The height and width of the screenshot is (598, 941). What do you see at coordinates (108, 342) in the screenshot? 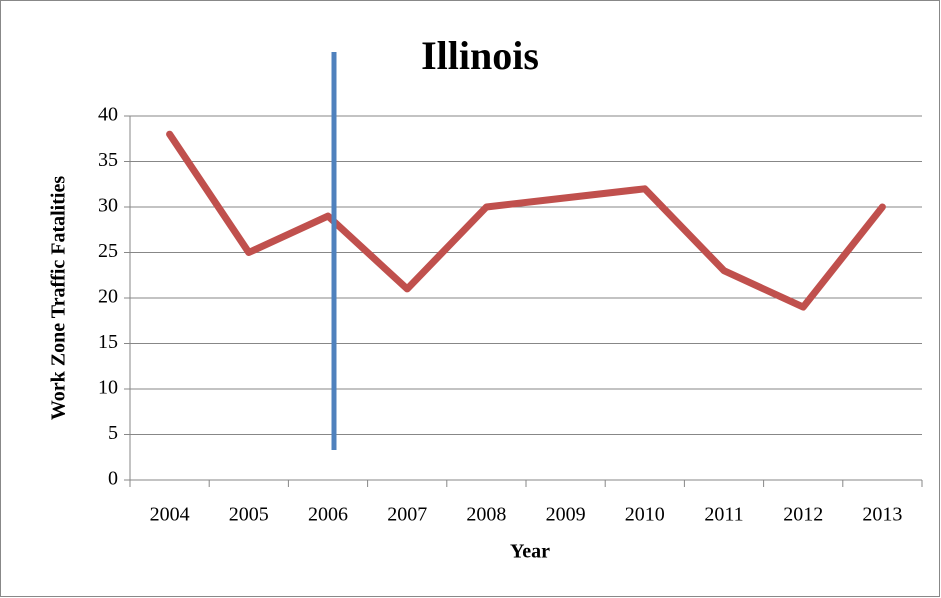
I see `y-tick-label: 15` at bounding box center [108, 342].